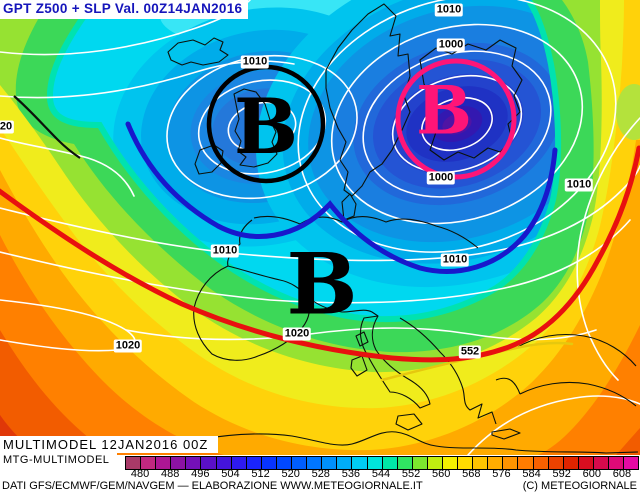 This screenshot has height=493, width=640. What do you see at coordinates (576, 350) in the screenshot?
I see `coast-blacksea-north` at bounding box center [576, 350].